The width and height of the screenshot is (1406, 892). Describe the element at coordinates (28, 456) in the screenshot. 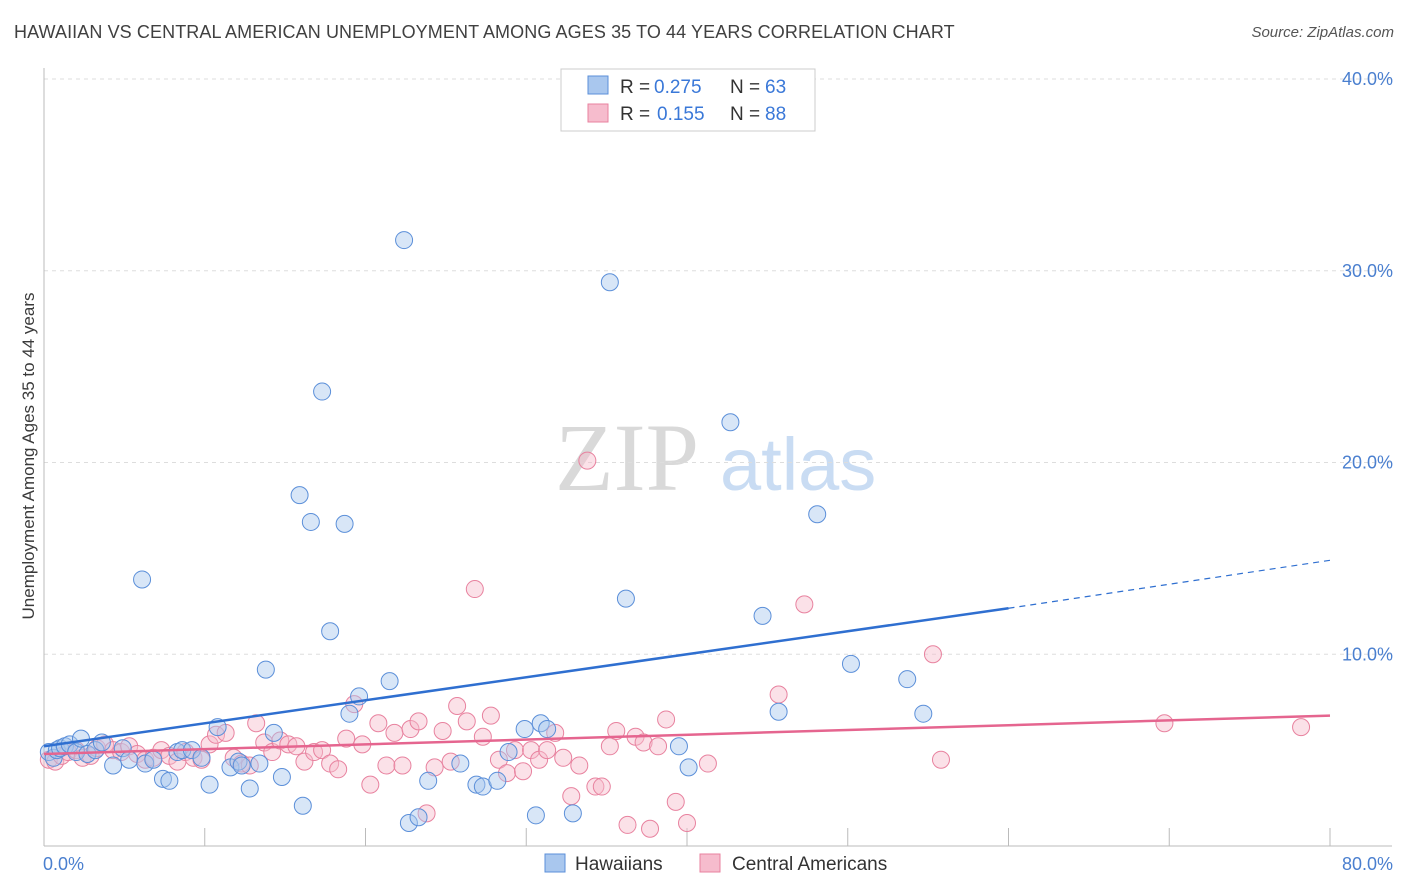

I see `y-axis-label: Unemployment Among Ages 35 to 44 years` at that location.